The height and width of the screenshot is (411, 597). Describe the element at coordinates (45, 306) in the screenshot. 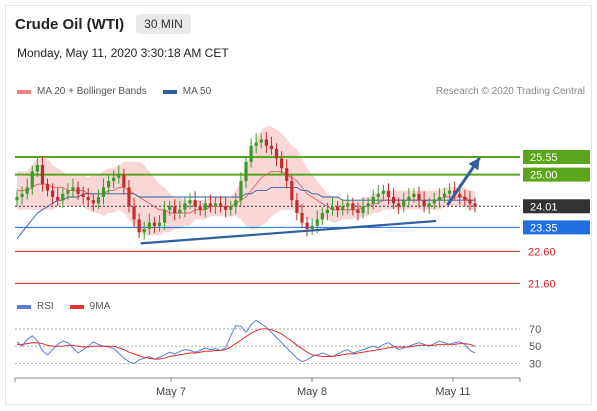

I see `legend-label-rsi: RSI` at that location.